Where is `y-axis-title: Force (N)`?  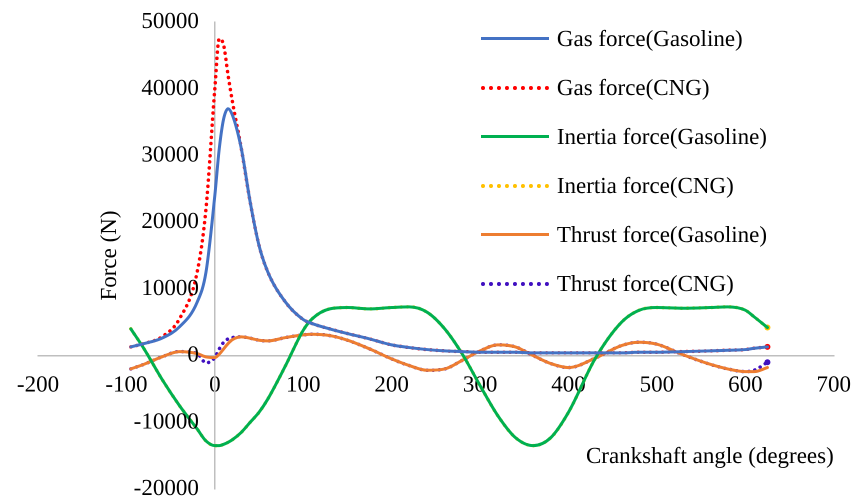 y-axis-title: Force (N) is located at coordinates (109, 255).